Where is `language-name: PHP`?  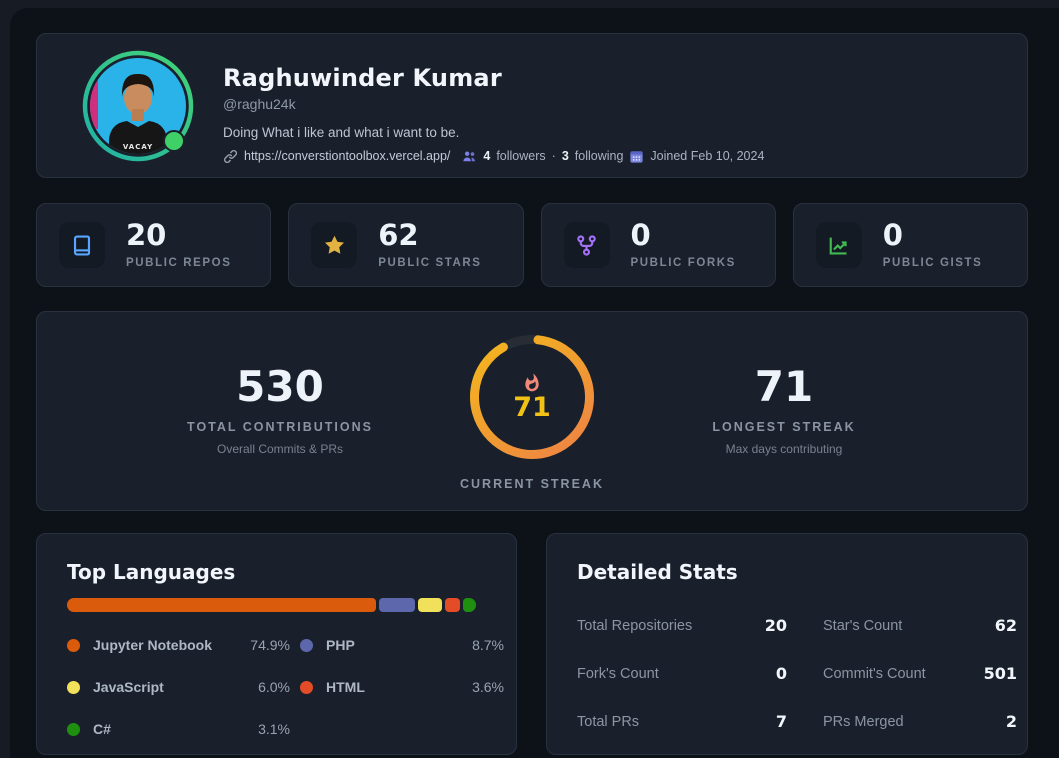 language-name: PHP is located at coordinates (340, 645).